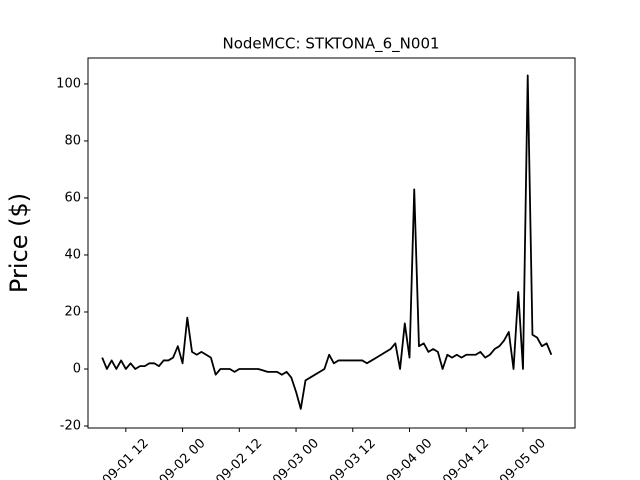  I want to click on x-tick-label: 09-01 12, so click(126, 458).